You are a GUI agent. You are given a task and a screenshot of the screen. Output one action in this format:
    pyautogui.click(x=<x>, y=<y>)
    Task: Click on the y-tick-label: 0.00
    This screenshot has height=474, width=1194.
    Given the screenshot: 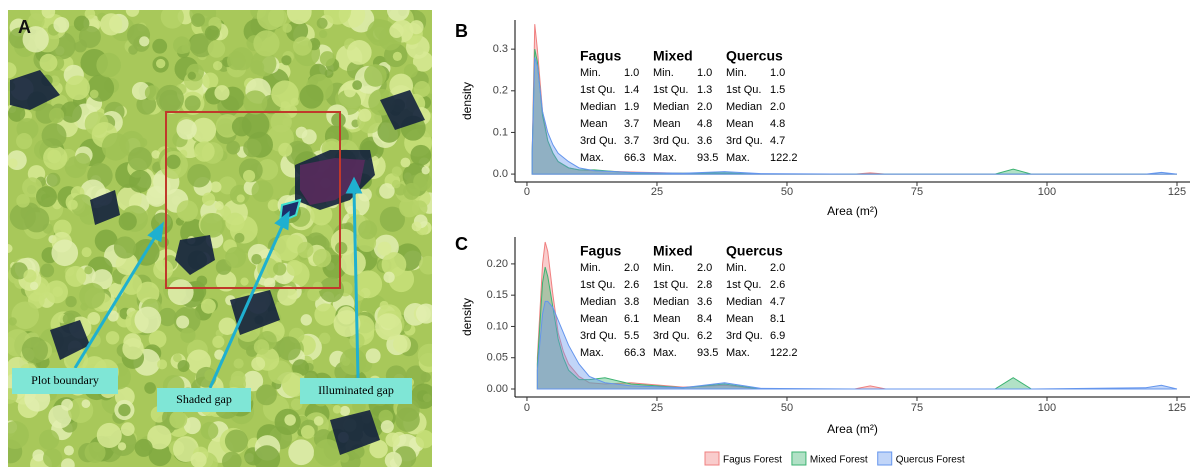 What is the action you would take?
    pyautogui.click(x=497, y=389)
    